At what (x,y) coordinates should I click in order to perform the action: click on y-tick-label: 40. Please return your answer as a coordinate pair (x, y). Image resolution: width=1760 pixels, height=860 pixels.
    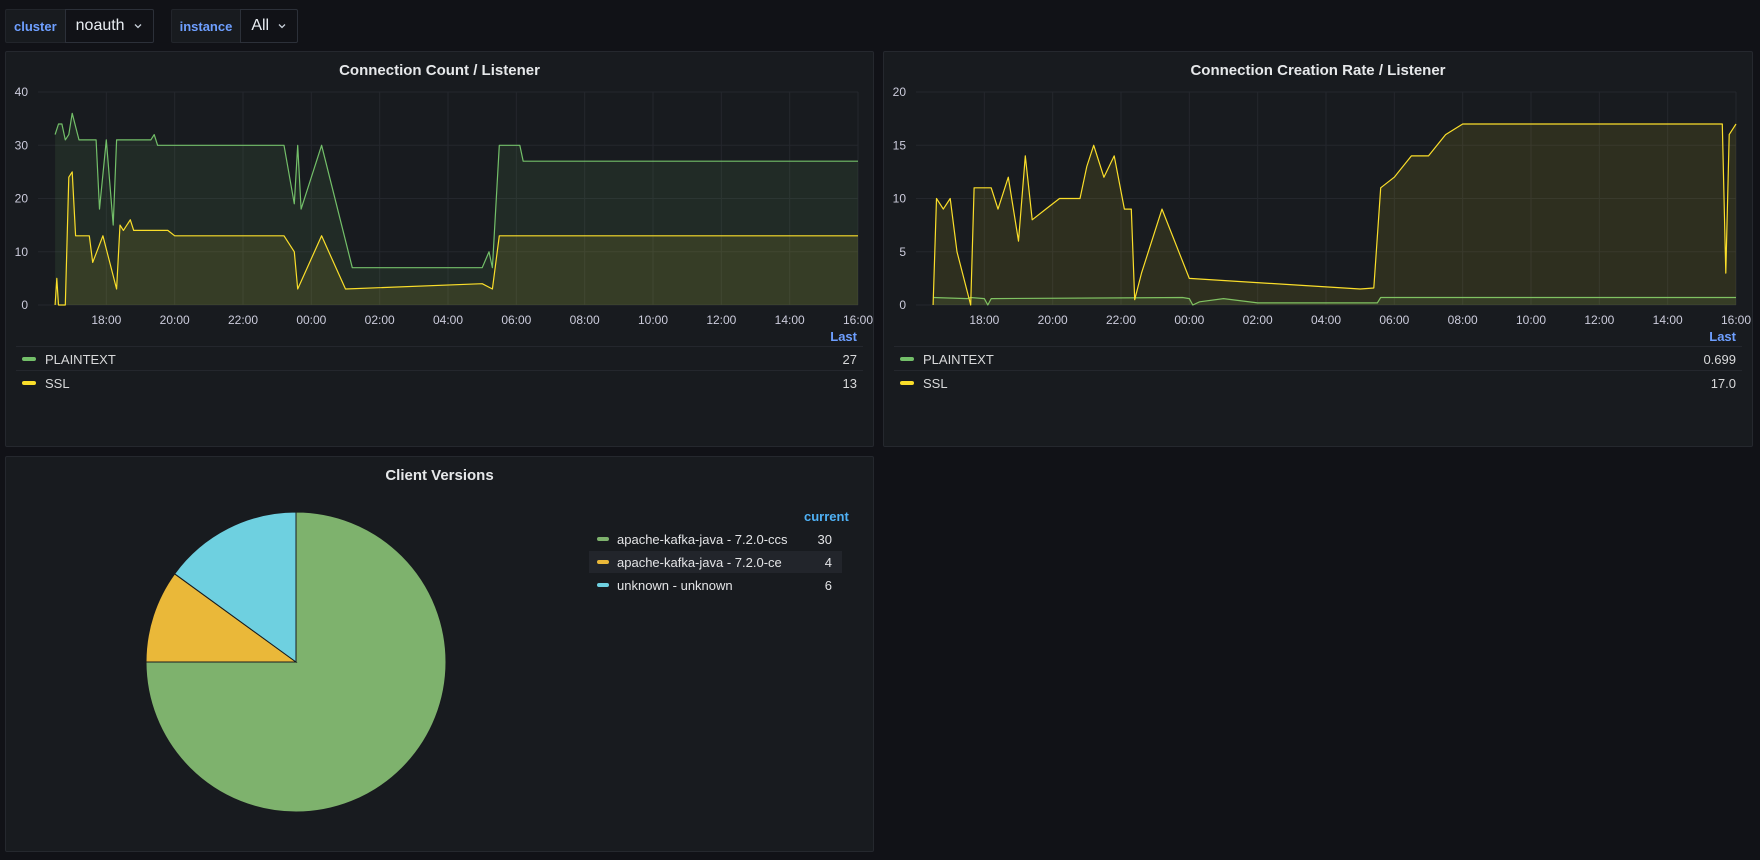
    Looking at the image, I should click on (22, 92).